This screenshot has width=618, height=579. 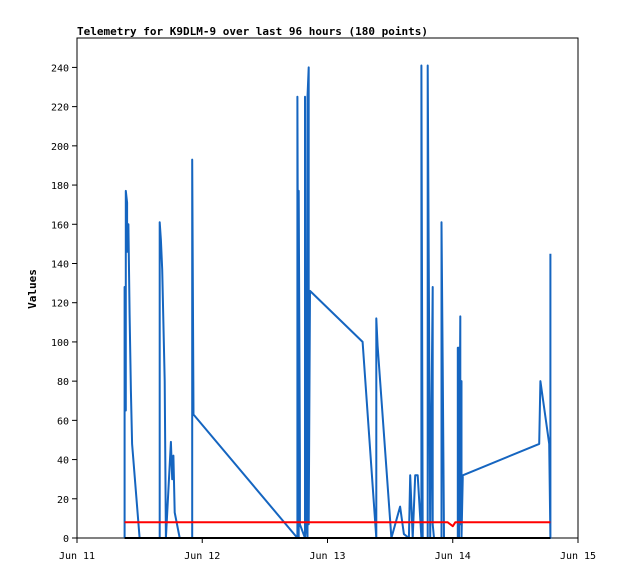 I want to click on y-tick-label: 60, so click(x=63, y=421).